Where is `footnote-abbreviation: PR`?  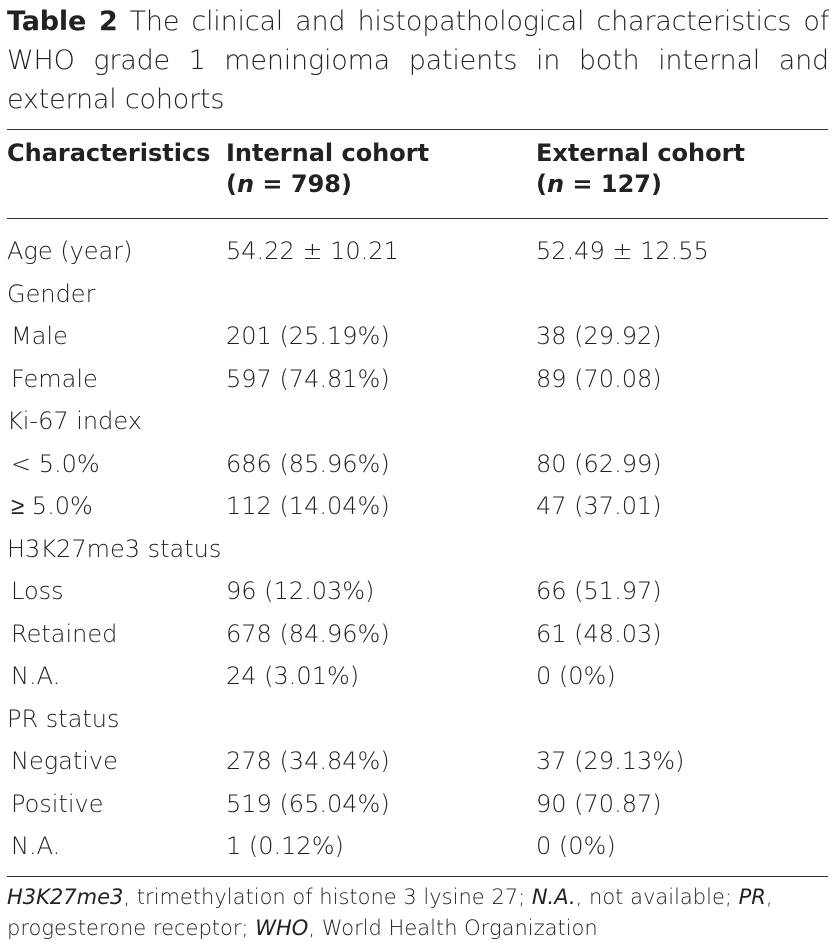
footnote-abbreviation: PR is located at coordinates (752, 897).